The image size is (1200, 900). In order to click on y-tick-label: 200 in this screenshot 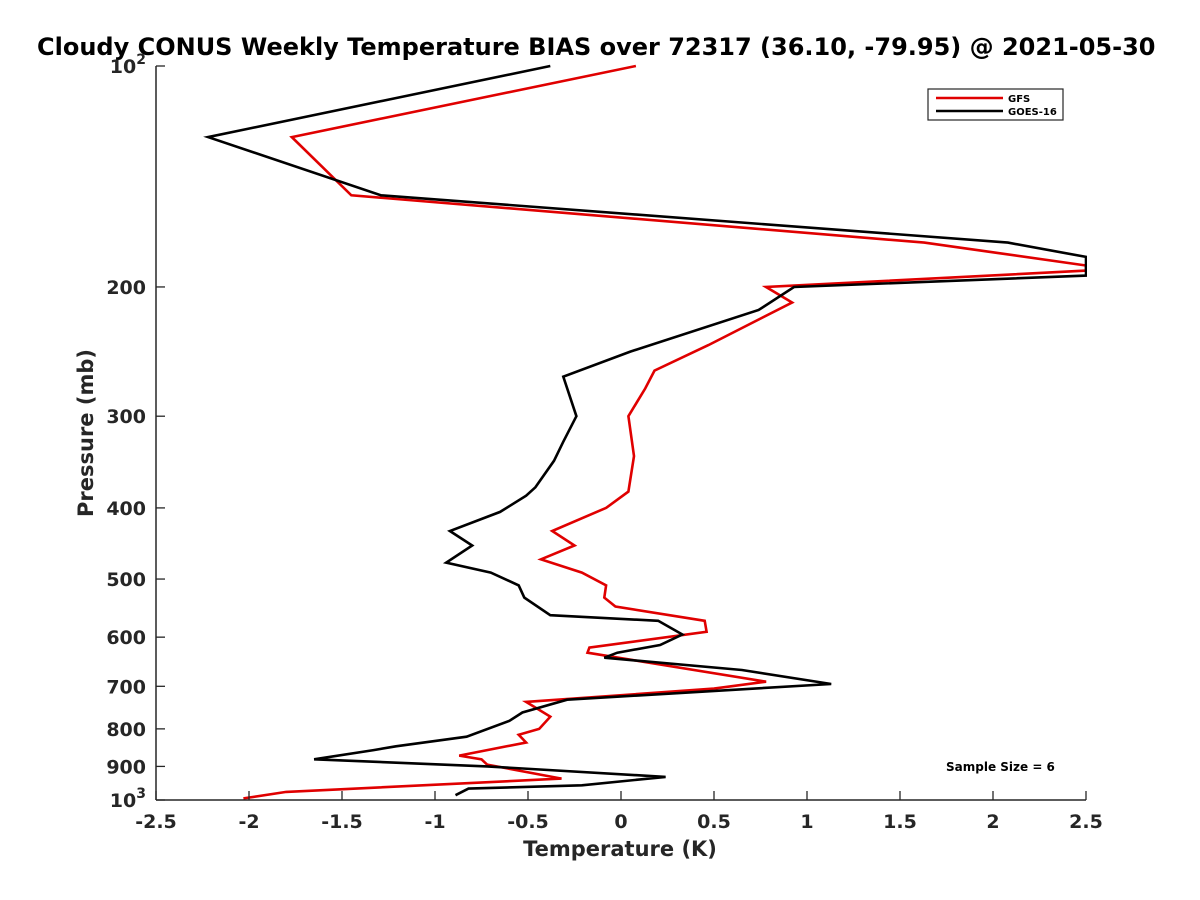, I will do `click(126, 288)`.